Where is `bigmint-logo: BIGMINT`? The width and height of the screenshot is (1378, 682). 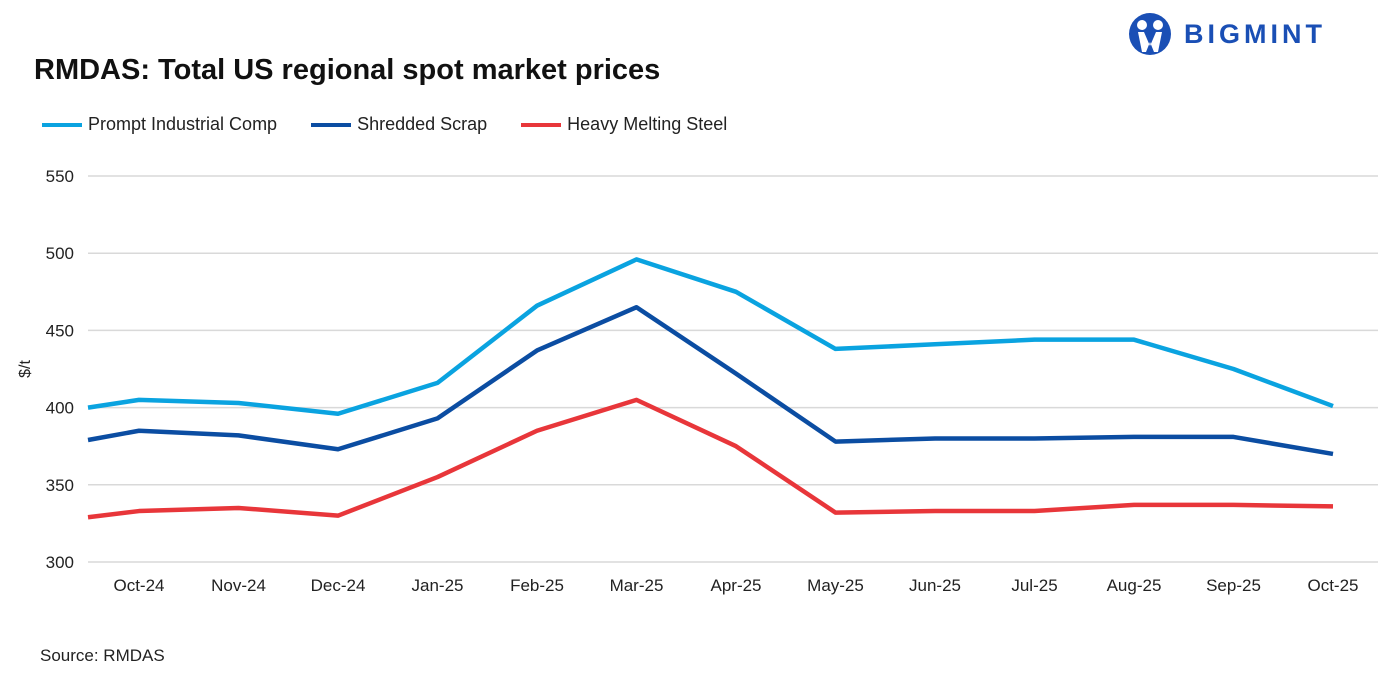
bigmint-logo: BIGMINT is located at coordinates (1227, 34).